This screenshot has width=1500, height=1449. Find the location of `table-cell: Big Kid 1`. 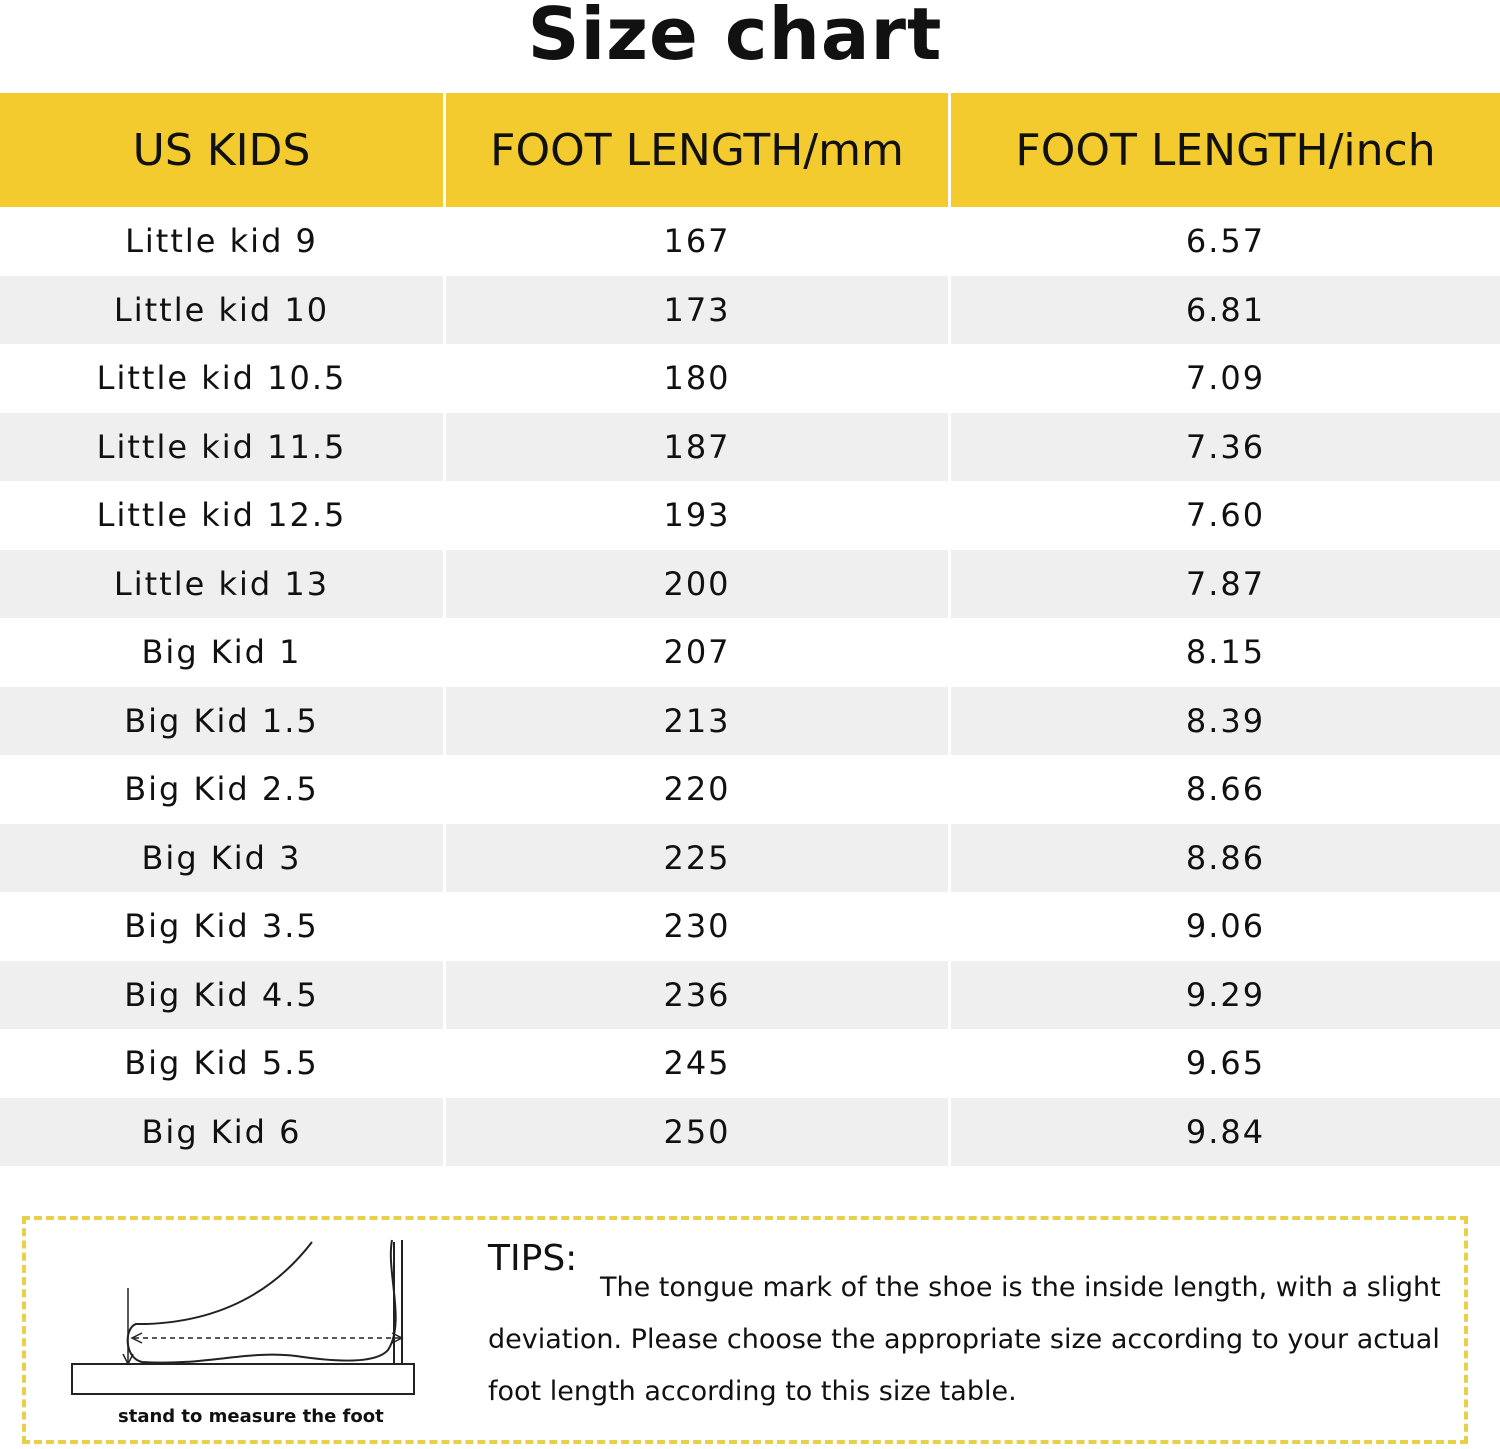

table-cell: Big Kid 1 is located at coordinates (221, 652).